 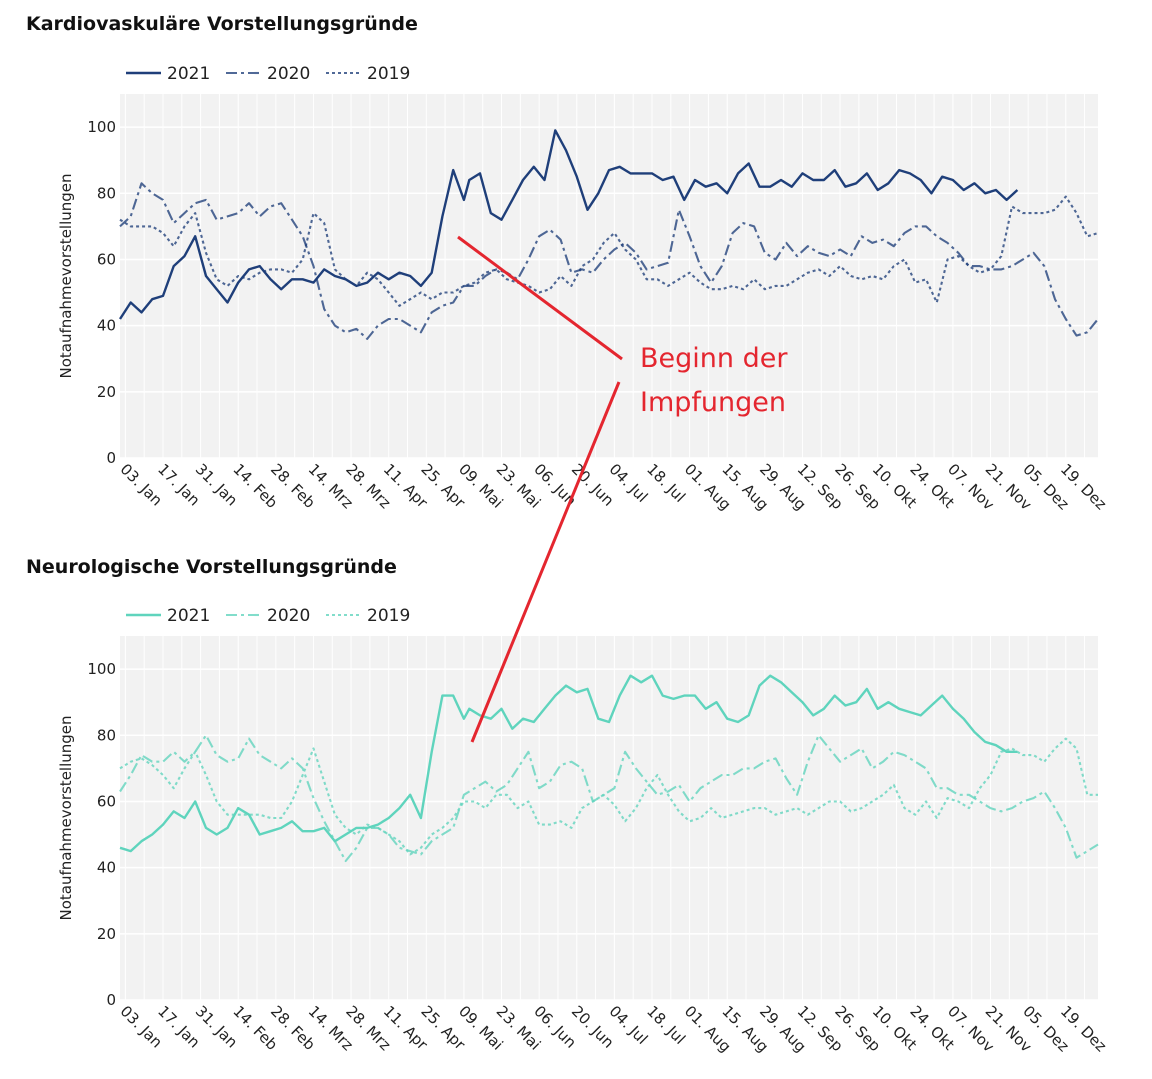 What do you see at coordinates (714, 358) in the screenshot?
I see `annotation-text-line1: Beginn der` at bounding box center [714, 358].